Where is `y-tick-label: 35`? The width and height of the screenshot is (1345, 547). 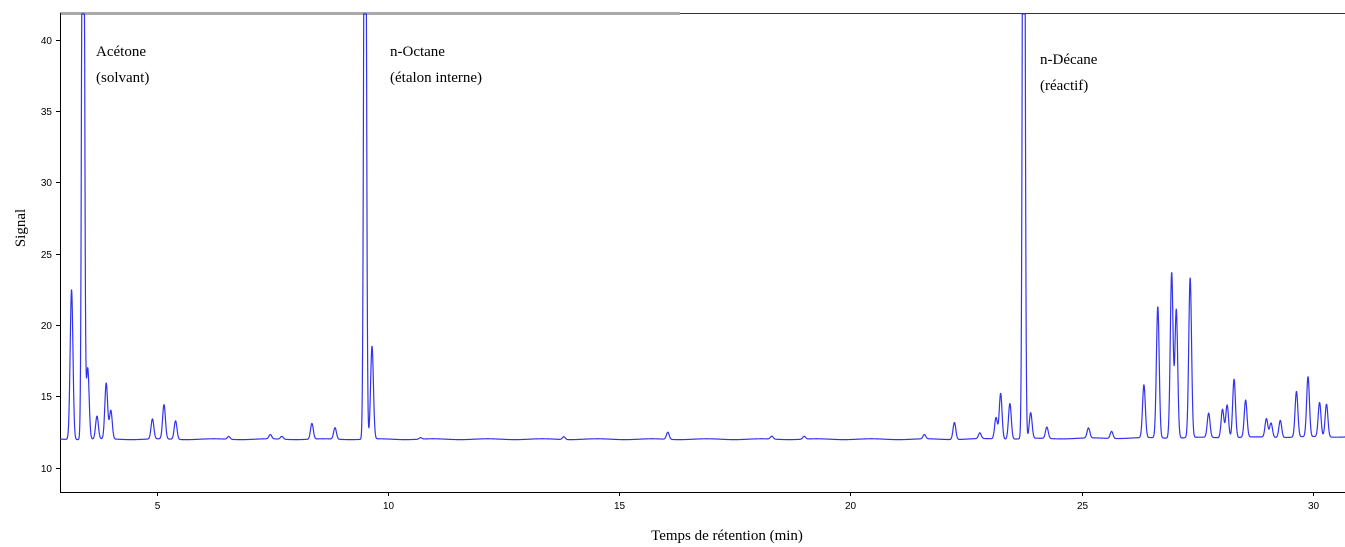
y-tick-label: 35 is located at coordinates (47, 112).